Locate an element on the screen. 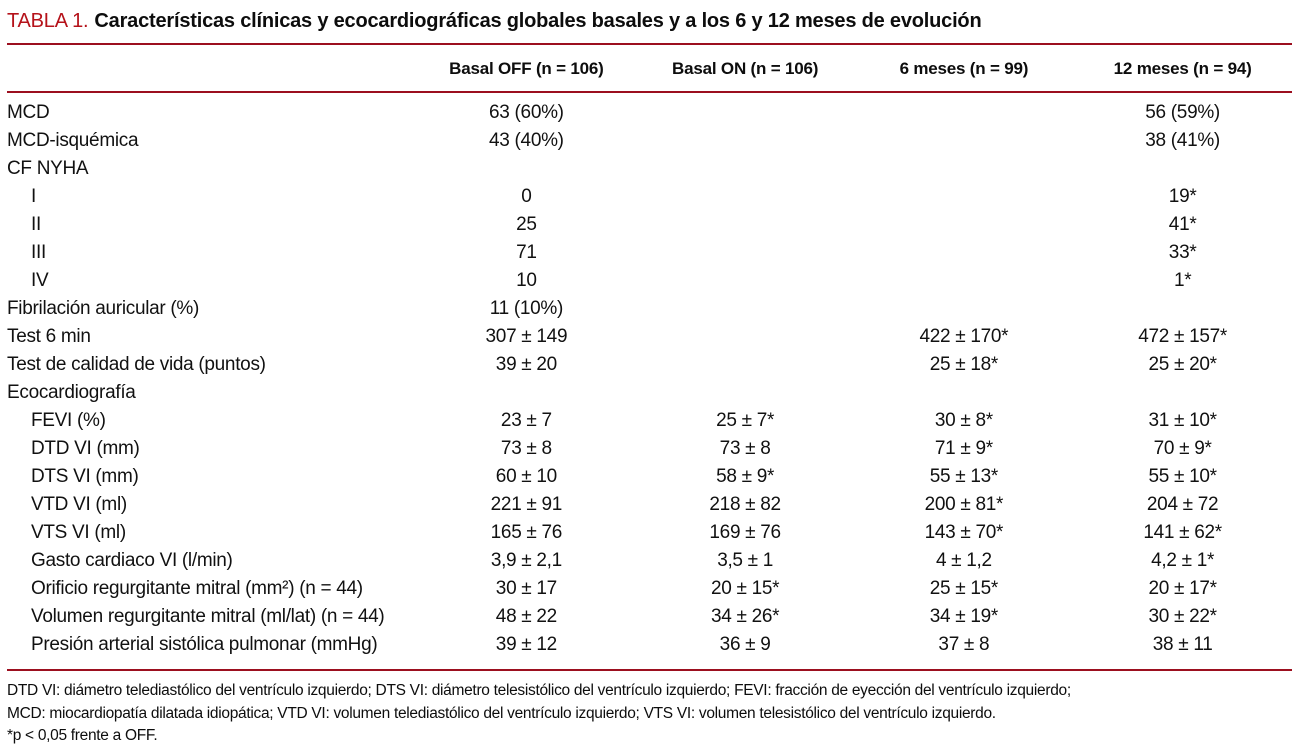 The height and width of the screenshot is (754, 1299). cell: 169 ± 76 is located at coordinates (745, 532).